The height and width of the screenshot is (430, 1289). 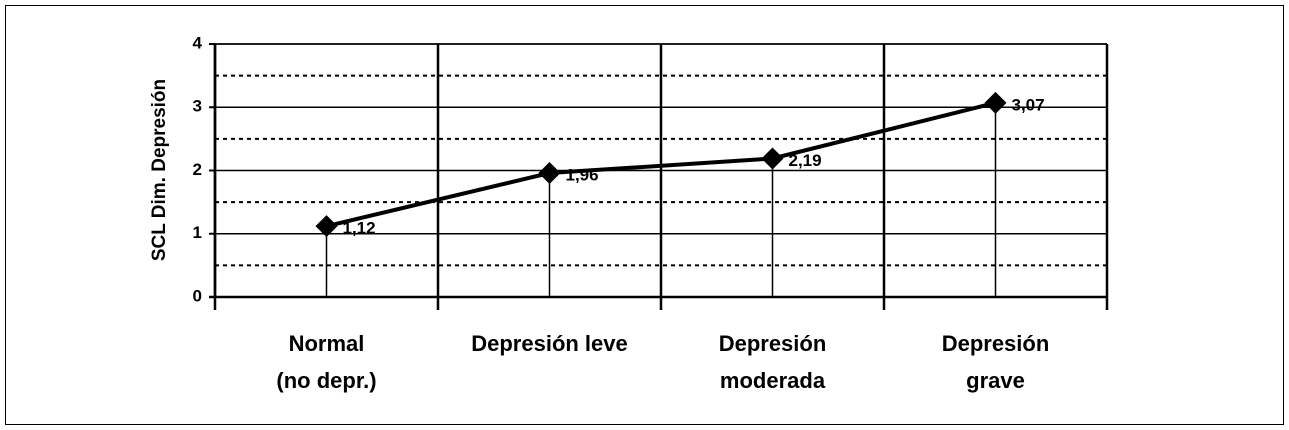 What do you see at coordinates (198, 42) in the screenshot?
I see `y-tick-label: 4` at bounding box center [198, 42].